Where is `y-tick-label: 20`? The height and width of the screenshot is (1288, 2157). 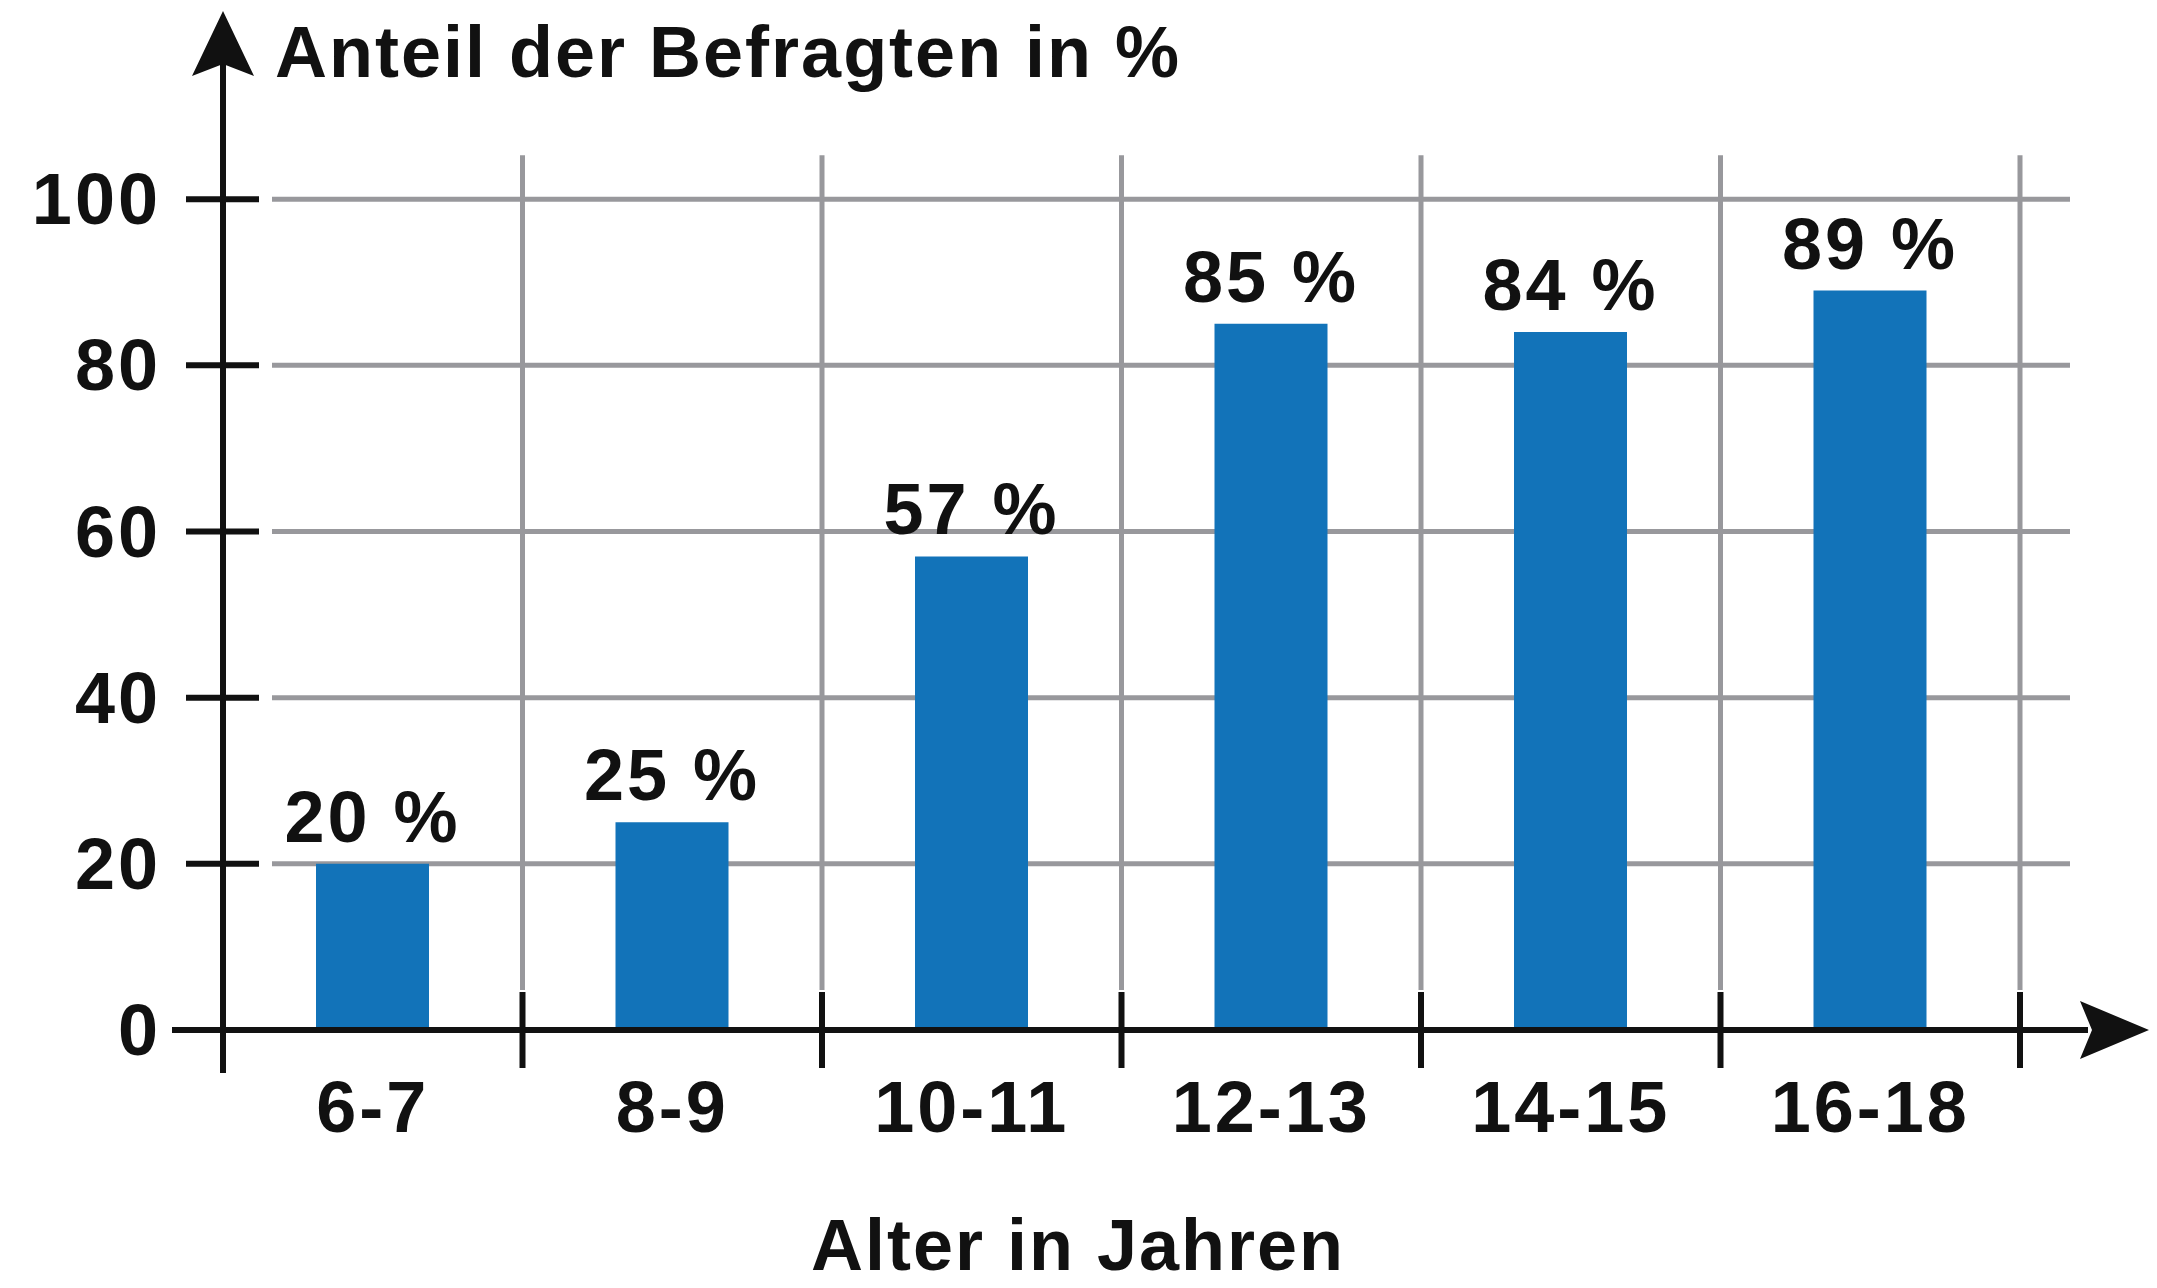
y-tick-label: 20 is located at coordinates (117, 863).